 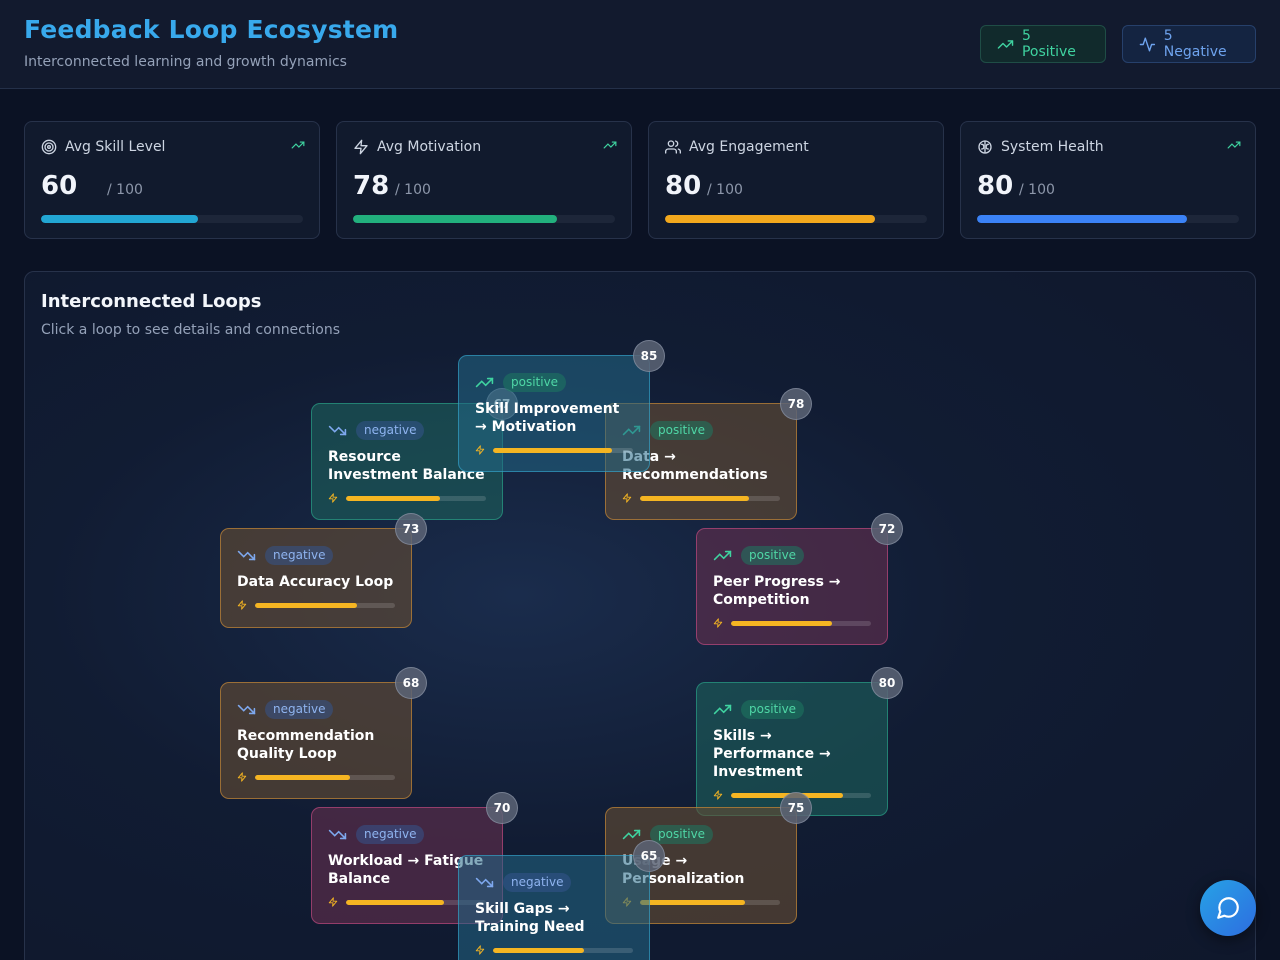 What do you see at coordinates (561, 900) in the screenshot?
I see `loop-card-skill-gaps: negative Skill Gaps → Training Need 65` at bounding box center [561, 900].